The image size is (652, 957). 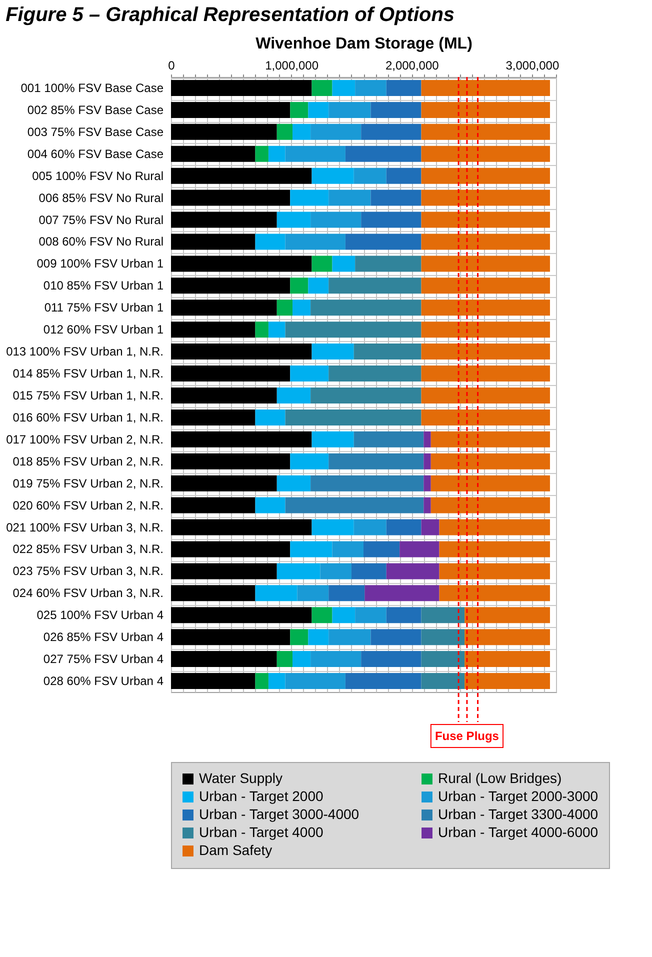 I want to click on y-tick-label: 004 60% FSV Base Case, so click(x=95, y=153).